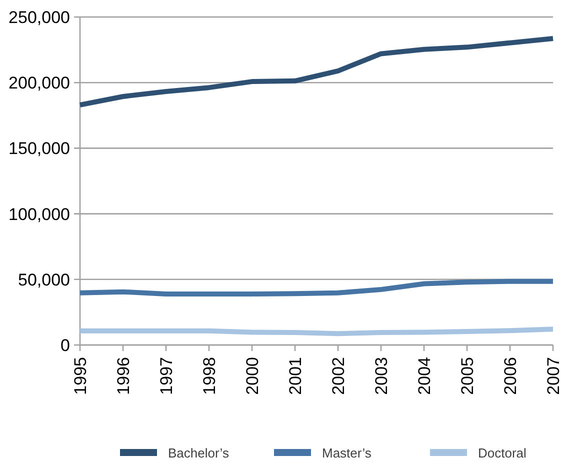 Image resolution: width=570 pixels, height=466 pixels. I want to click on x-tick-label: 2007, so click(553, 376).